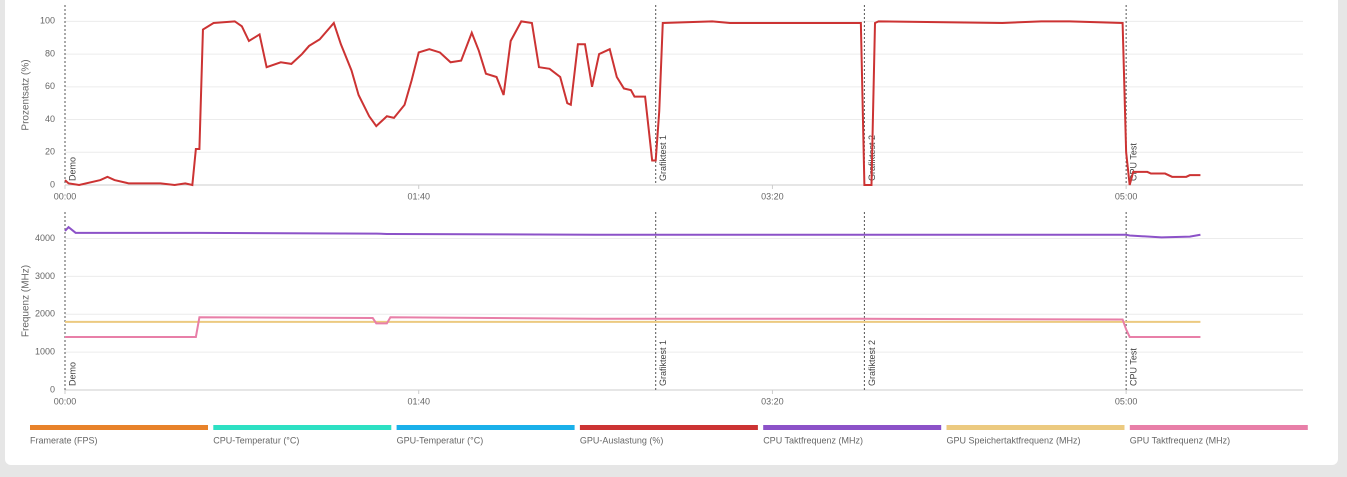  What do you see at coordinates (64, 440) in the screenshot?
I see `legend-label: Framerate (FPS)` at bounding box center [64, 440].